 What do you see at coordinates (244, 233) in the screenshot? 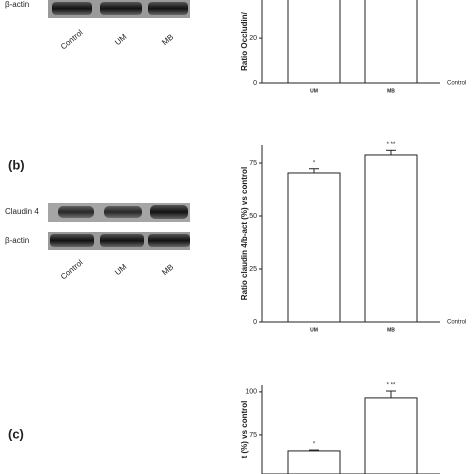
I see `y-axis-label: Ratio claudin 4/b-act (%) vs control` at bounding box center [244, 233].